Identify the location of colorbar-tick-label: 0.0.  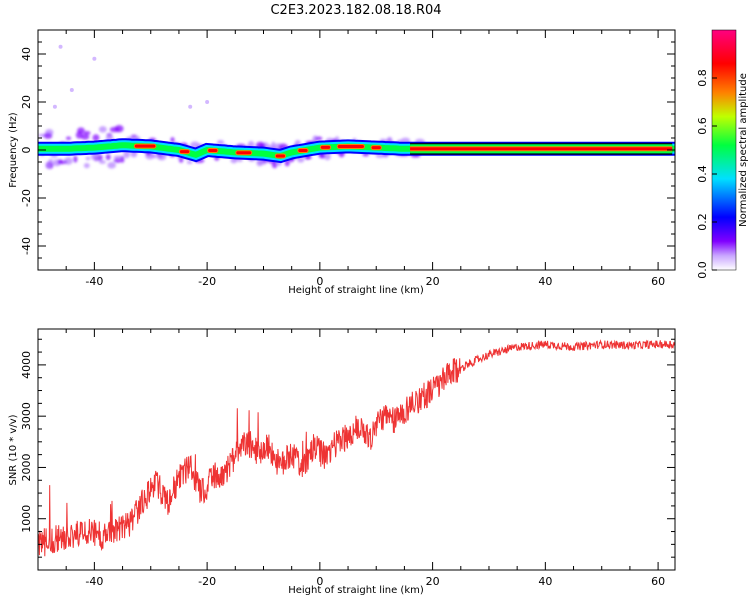
(702, 270).